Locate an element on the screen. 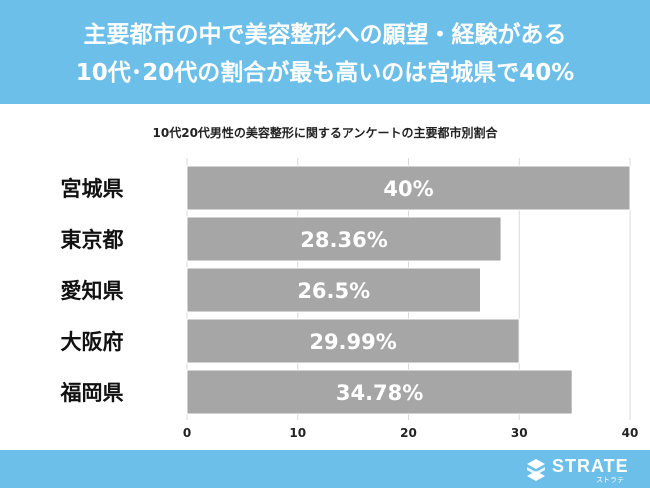  x-tick-label-1: 10 is located at coordinates (297, 433).